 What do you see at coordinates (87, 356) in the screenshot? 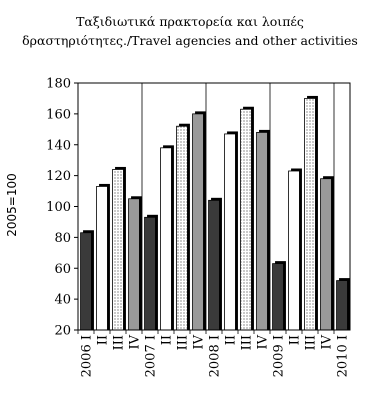
I see `x-tick-label: 2006 I` at bounding box center [87, 356].